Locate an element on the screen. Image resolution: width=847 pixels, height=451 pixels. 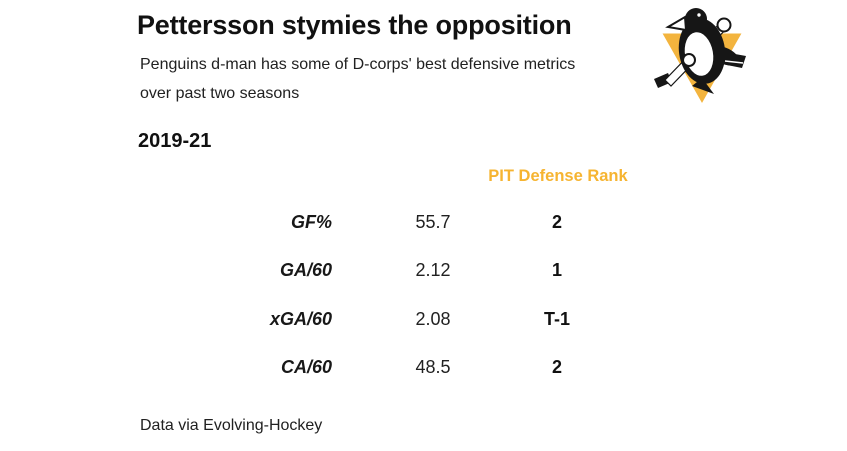
metric-rank: T-1 is located at coordinates (556, 319).